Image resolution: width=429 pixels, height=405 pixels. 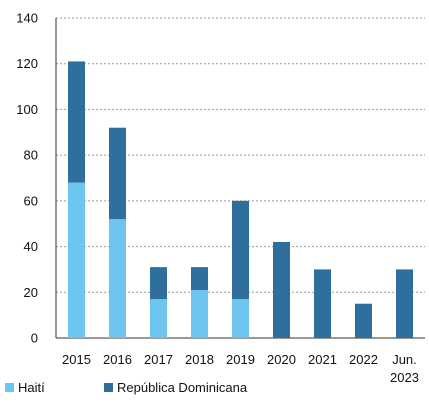 What do you see at coordinates (322, 359) in the screenshot?
I see `x-tick-label: 2021` at bounding box center [322, 359].